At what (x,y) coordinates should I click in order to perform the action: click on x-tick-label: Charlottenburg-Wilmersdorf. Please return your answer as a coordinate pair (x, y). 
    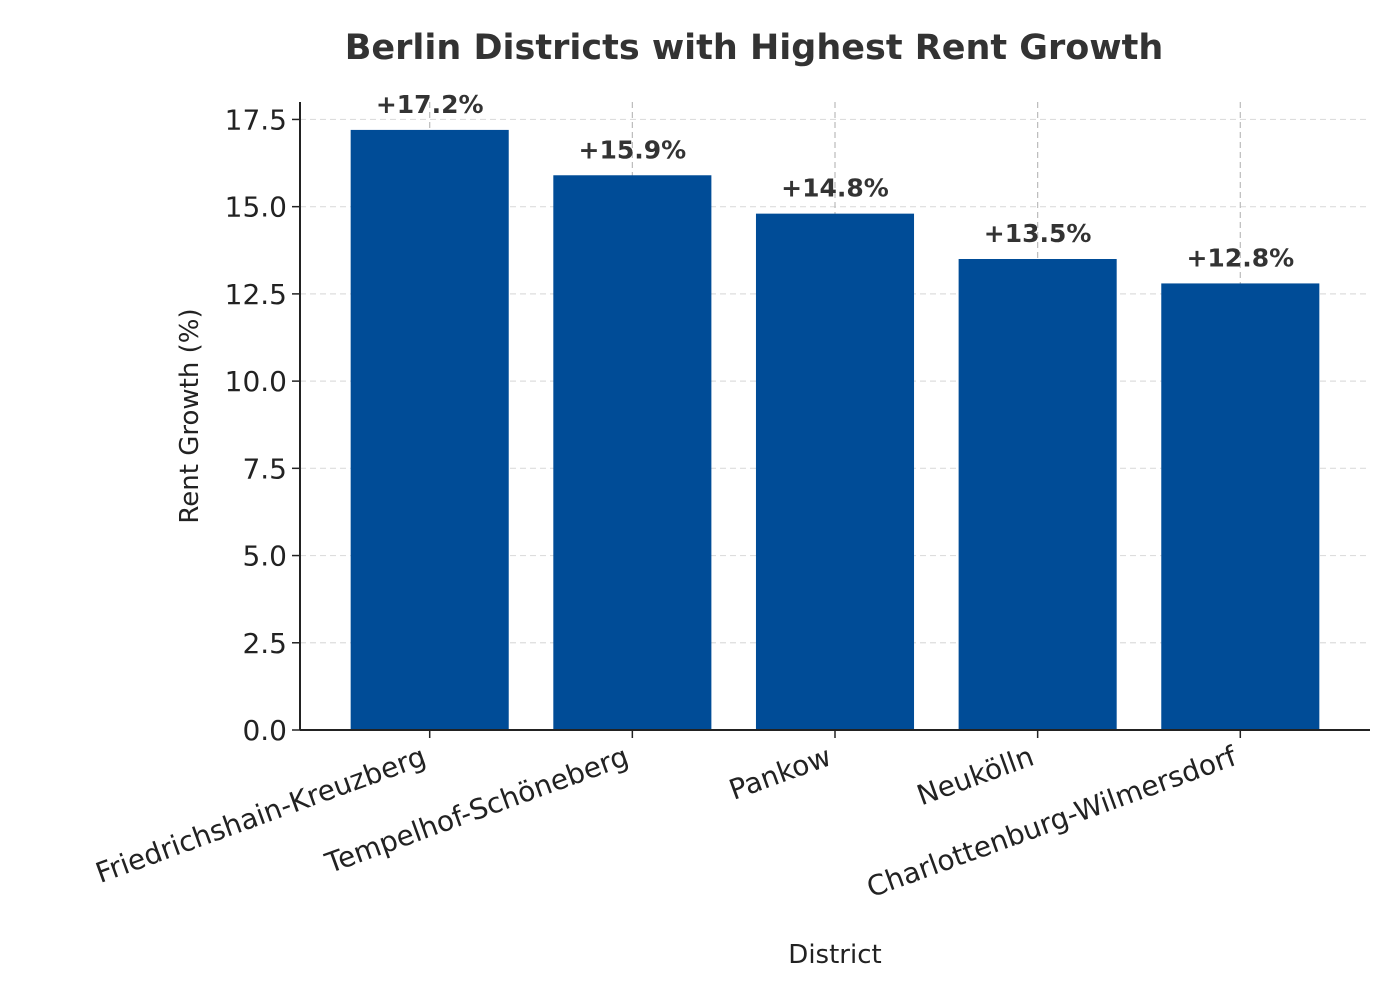
    Looking at the image, I should click on (1051, 821).